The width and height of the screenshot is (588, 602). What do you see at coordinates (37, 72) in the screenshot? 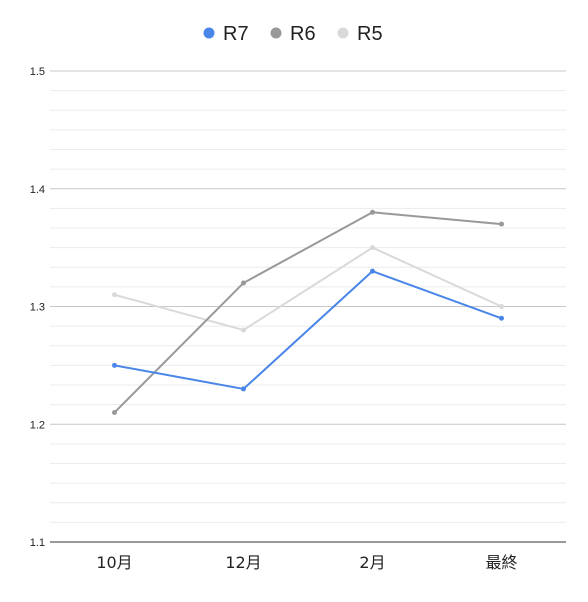
I see `y-tick-label: 1.5` at bounding box center [37, 72].